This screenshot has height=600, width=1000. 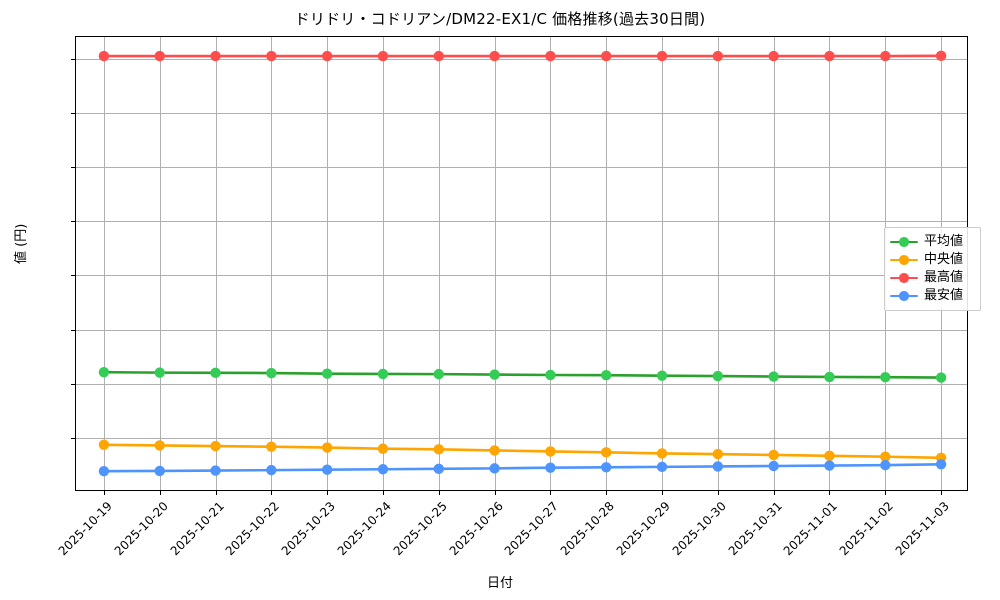 I want to click on legend-item-最高値: 最高値, so click(x=932, y=278).